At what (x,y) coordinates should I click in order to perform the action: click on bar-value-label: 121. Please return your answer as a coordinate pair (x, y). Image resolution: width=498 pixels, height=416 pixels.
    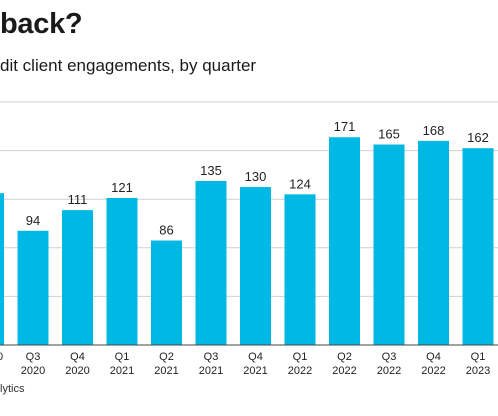
    Looking at the image, I should click on (122, 187).